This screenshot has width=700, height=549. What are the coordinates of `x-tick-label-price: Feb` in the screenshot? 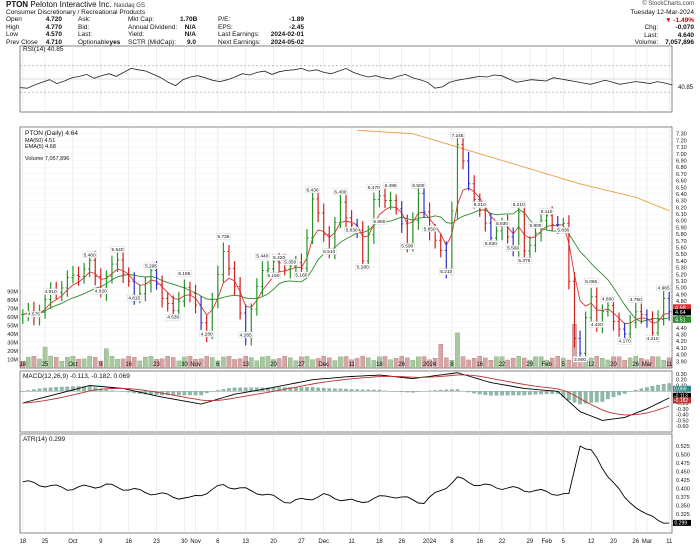 It's located at (546, 365).